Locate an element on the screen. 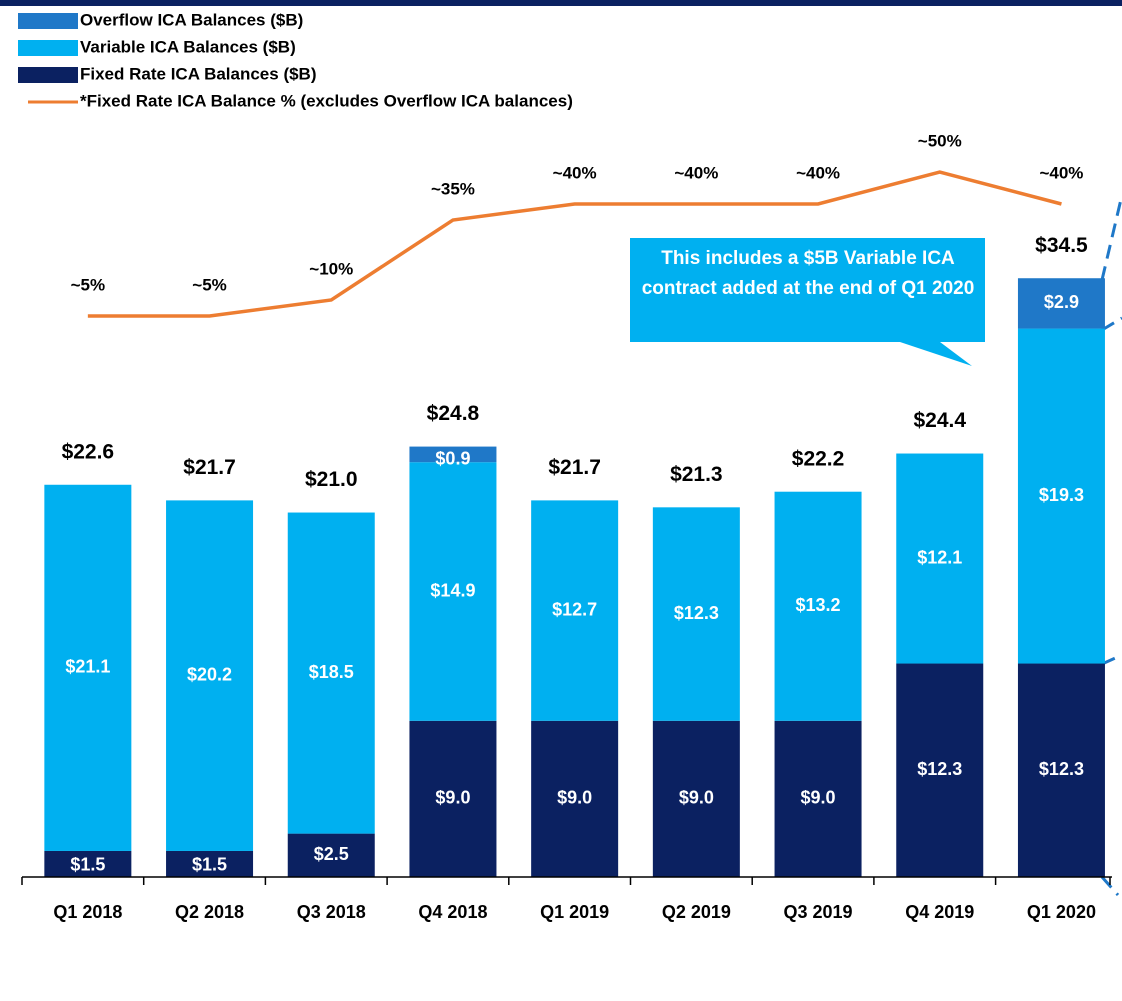 This screenshot has height=1001, width=1122. x-tick-label: Q4 2018 is located at coordinates (452, 912).